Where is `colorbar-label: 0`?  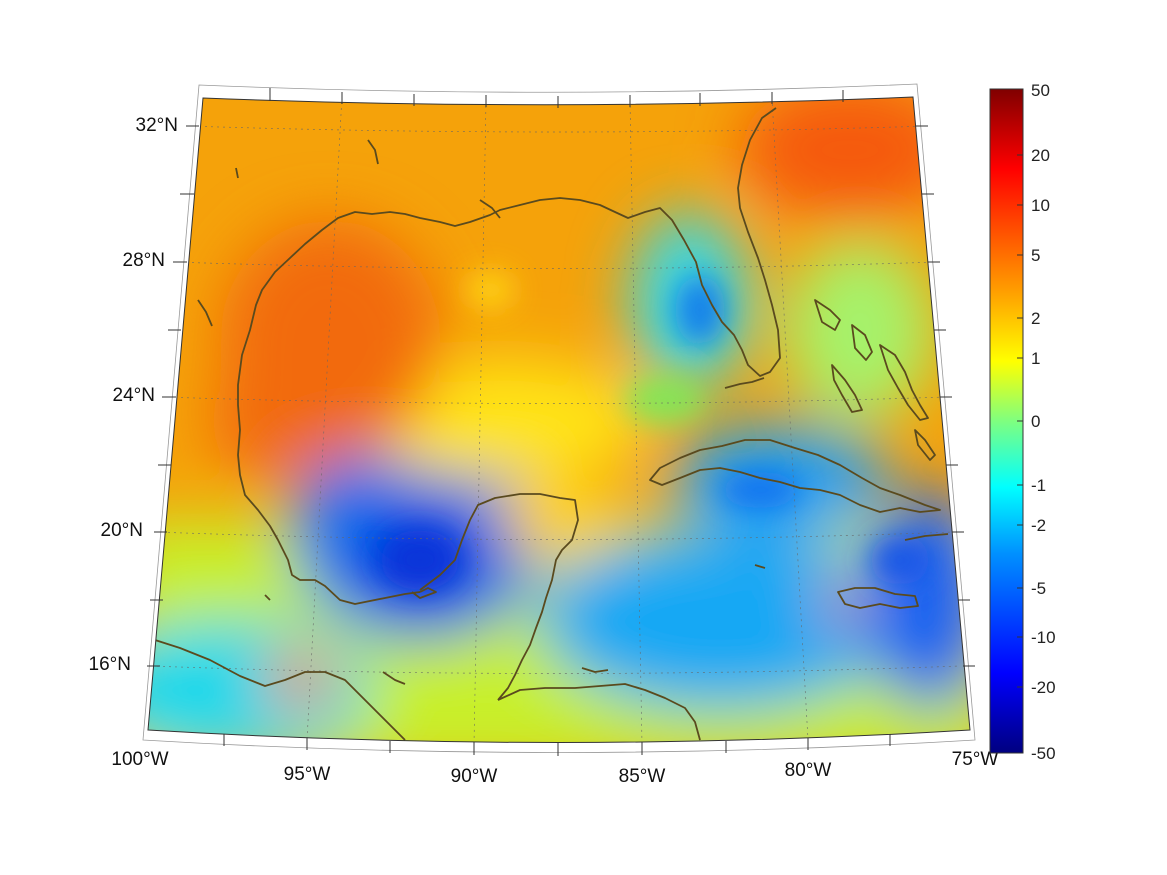
colorbar-label: 0 is located at coordinates (1035, 421).